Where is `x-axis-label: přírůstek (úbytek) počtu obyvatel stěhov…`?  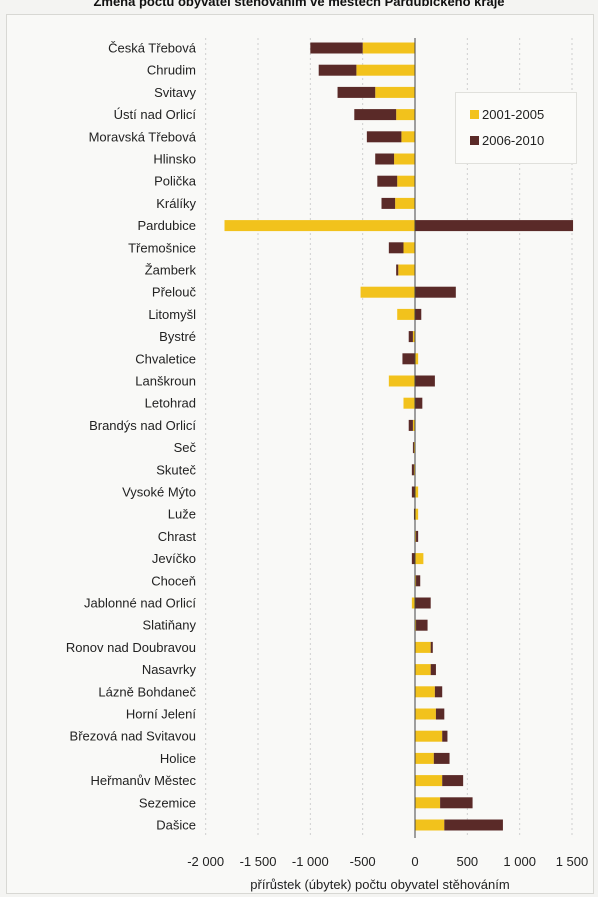 x-axis-label: přírůstek (úbytek) počtu obyvatel stěhov… is located at coordinates (380, 884).